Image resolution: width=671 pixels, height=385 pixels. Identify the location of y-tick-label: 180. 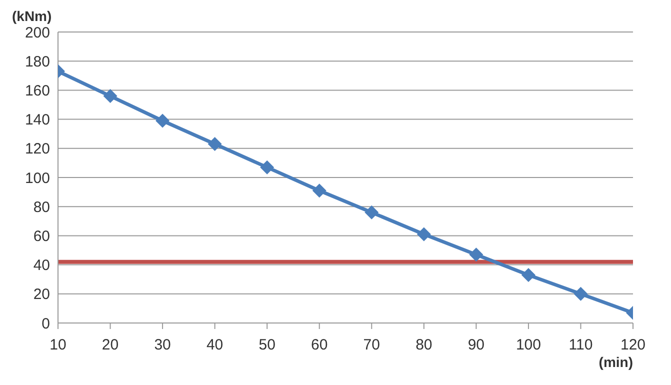
(37, 61).